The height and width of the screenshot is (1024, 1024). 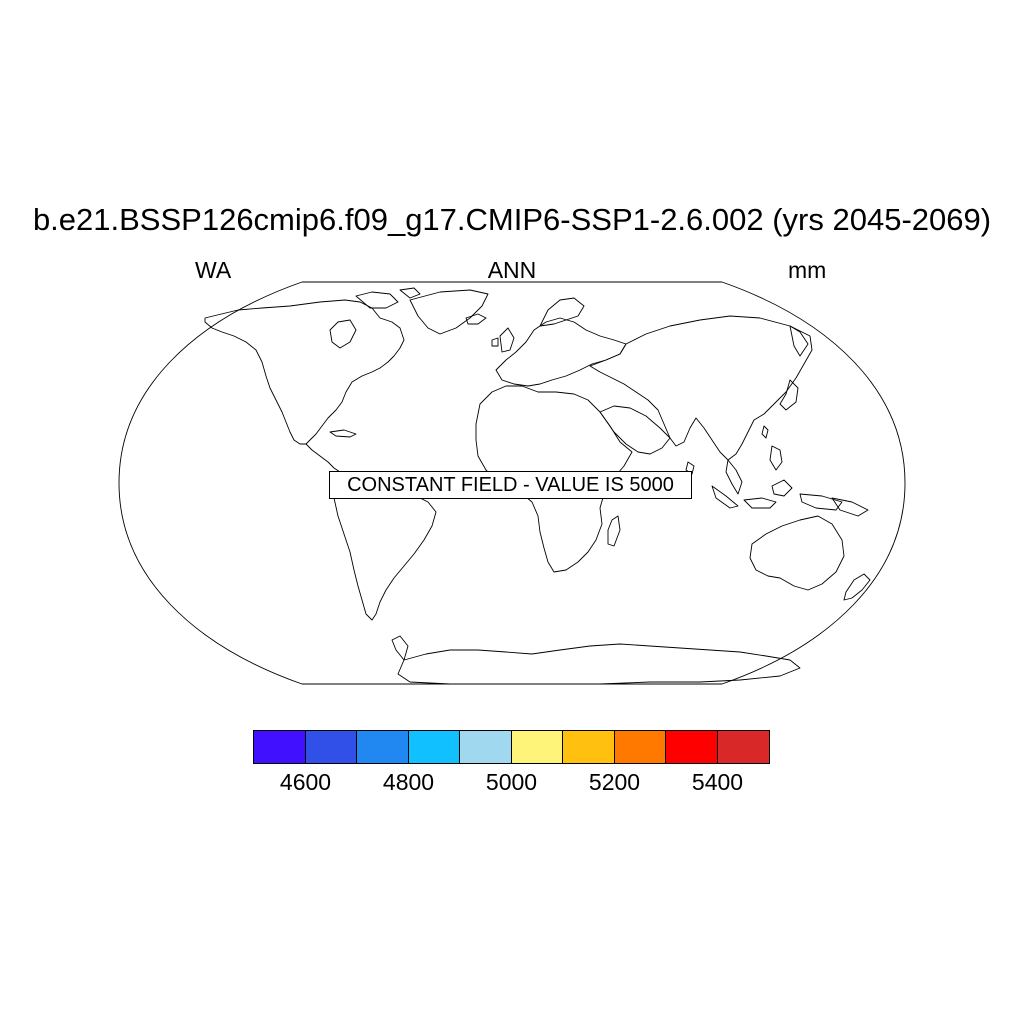 I want to click on coastline-kamchatka, so click(x=799, y=341).